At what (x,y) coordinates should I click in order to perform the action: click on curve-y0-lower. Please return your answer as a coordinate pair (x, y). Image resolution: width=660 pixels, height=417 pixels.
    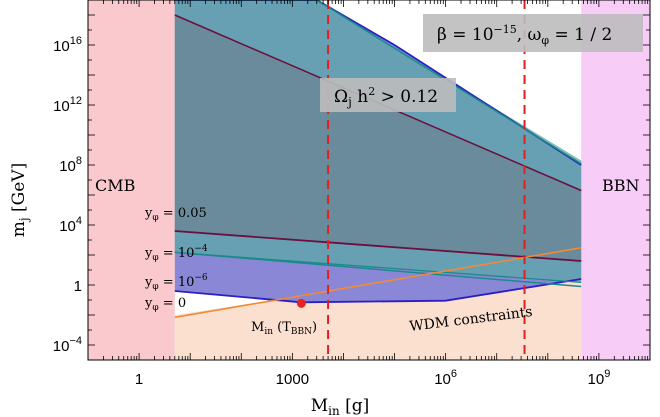
    Looking at the image, I should click on (378, 291).